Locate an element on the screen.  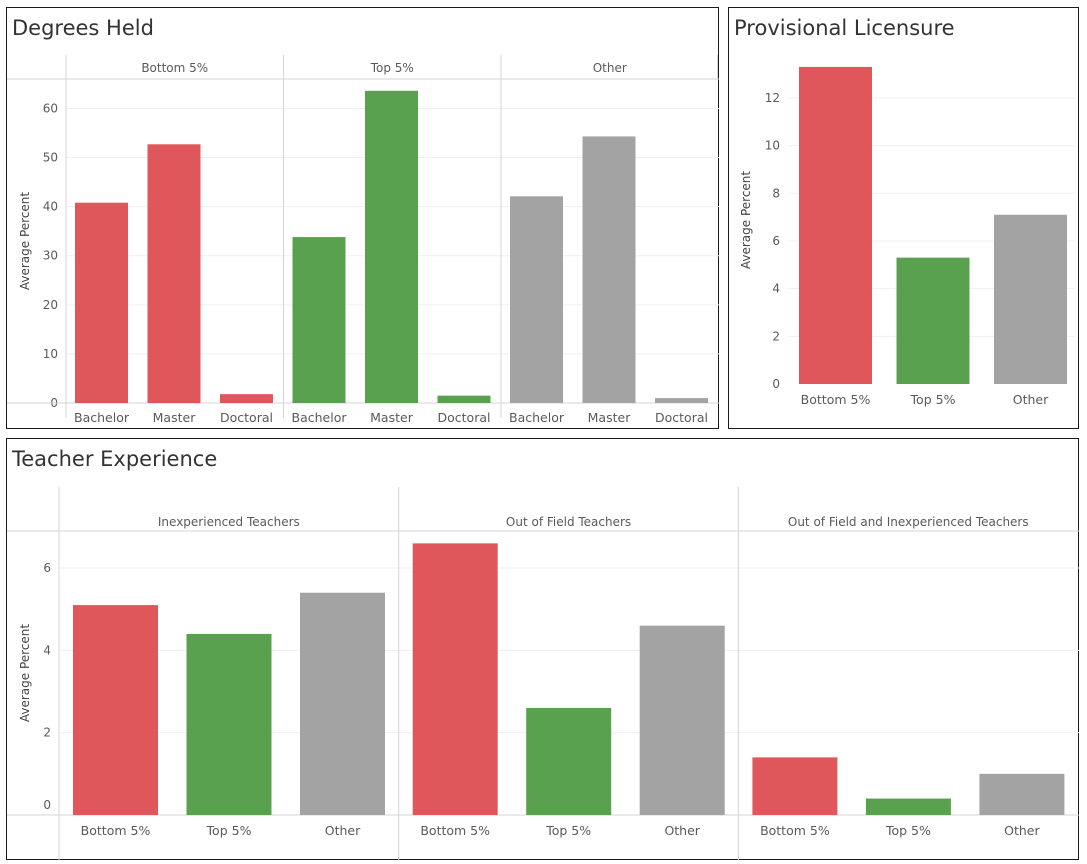
bar-bottom-5pct-master is located at coordinates (174, 274).